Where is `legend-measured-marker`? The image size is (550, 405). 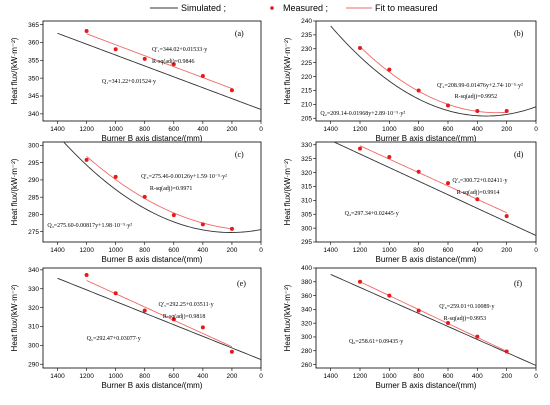
legend-measured-marker is located at coordinates (272, 8).